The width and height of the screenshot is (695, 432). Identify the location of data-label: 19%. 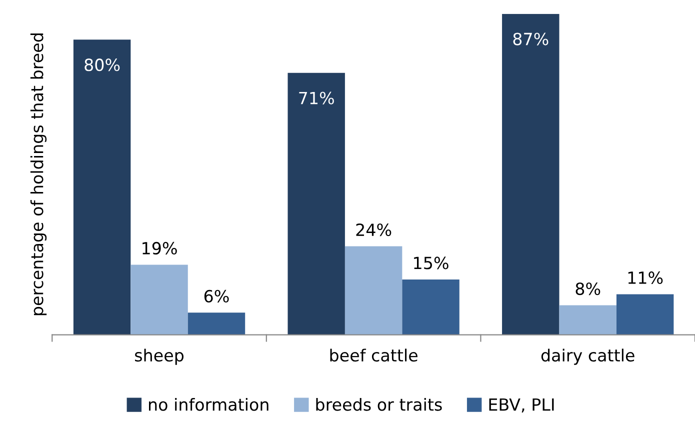
(159, 248).